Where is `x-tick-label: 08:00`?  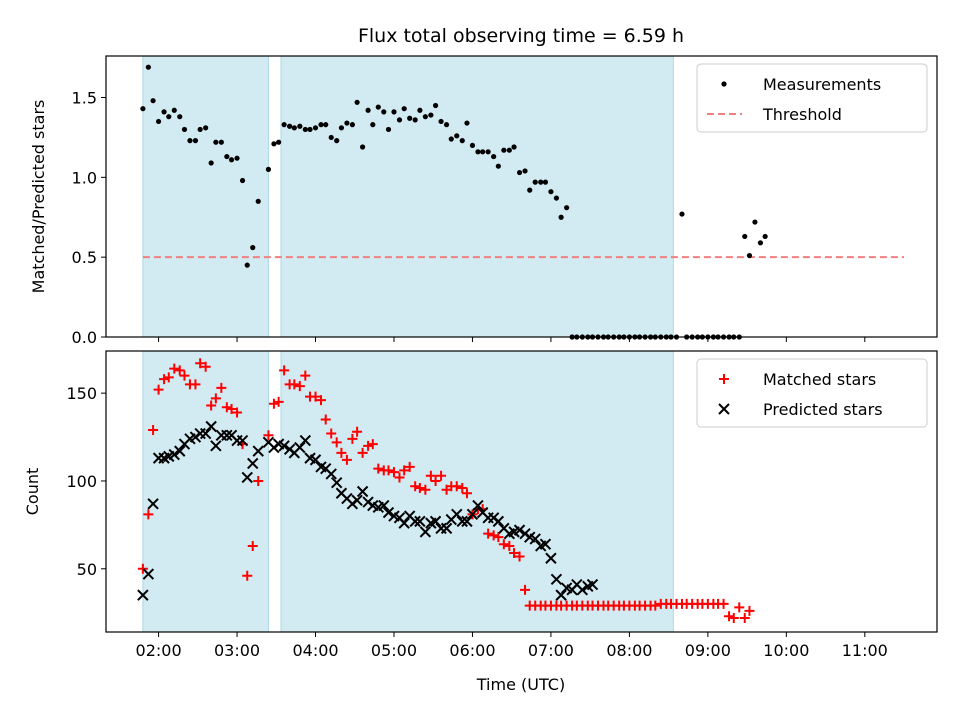 x-tick-label: 08:00 is located at coordinates (629, 650).